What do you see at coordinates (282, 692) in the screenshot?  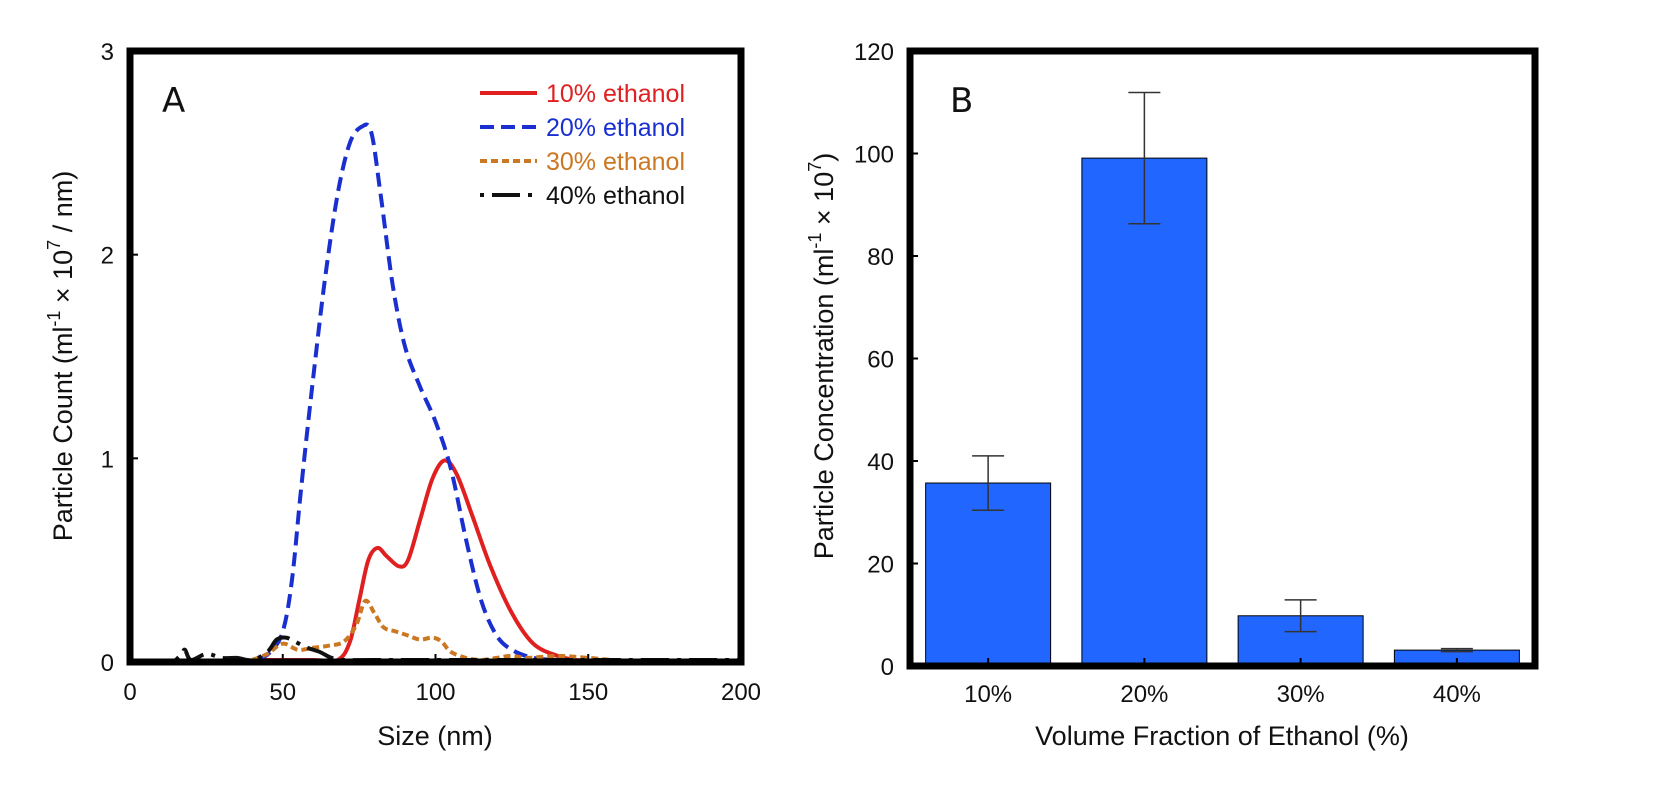 I see `x-tick-label: 50` at bounding box center [282, 692].